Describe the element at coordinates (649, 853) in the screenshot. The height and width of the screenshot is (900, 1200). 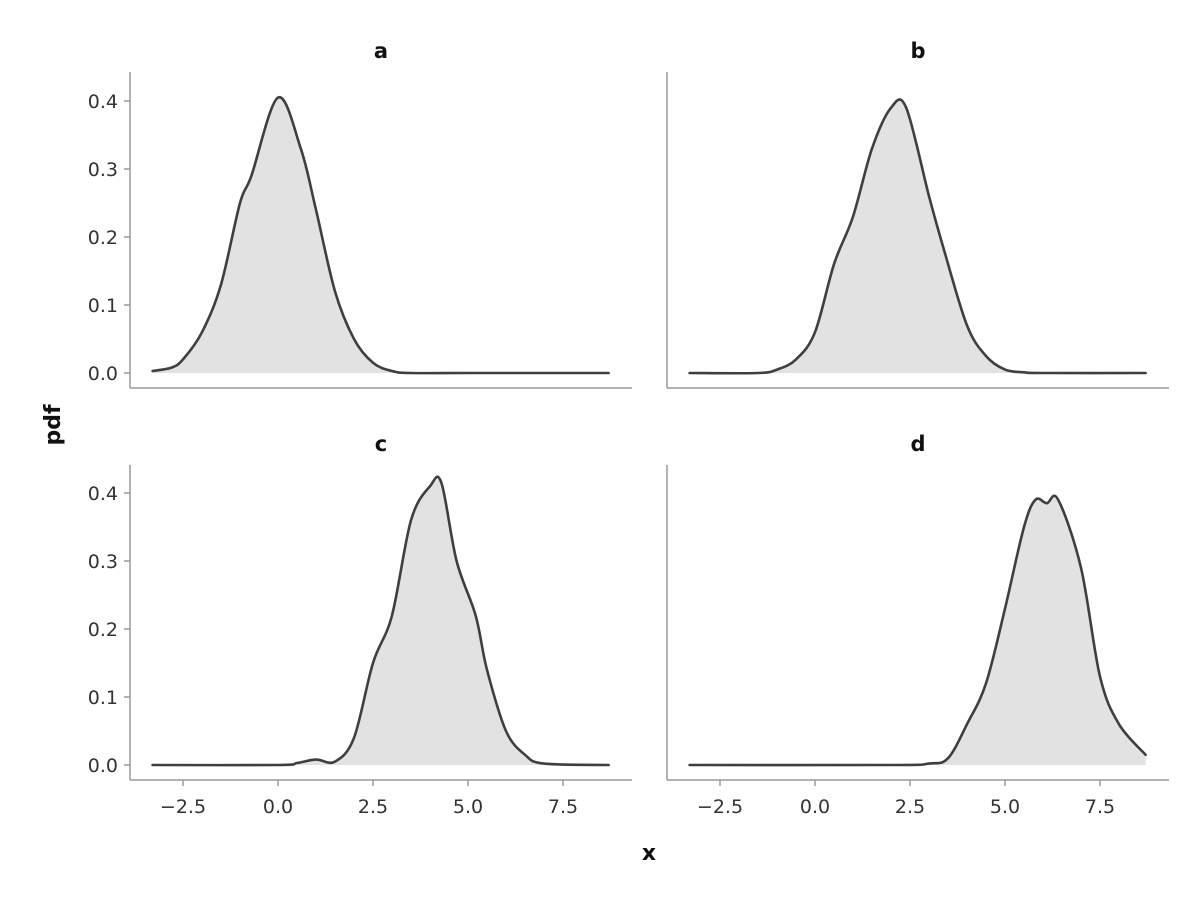
I see `x-axis-title: x` at that location.